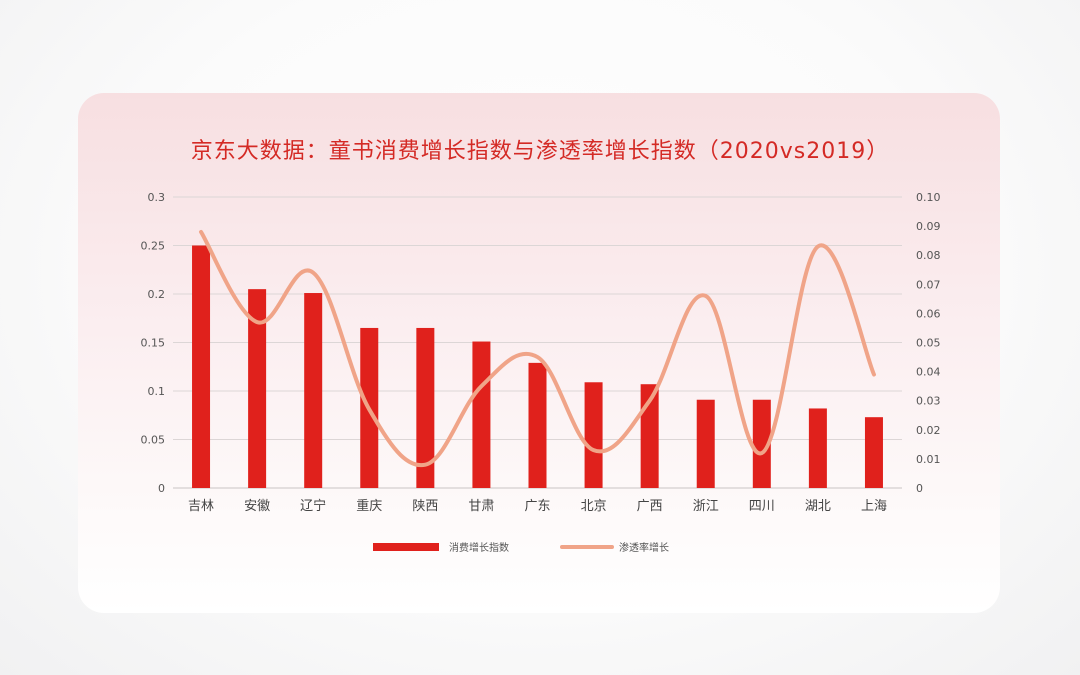 Image resolution: width=1080 pixels, height=675 pixels. I want to click on right-axis-tick-label: 0.09, so click(928, 226).